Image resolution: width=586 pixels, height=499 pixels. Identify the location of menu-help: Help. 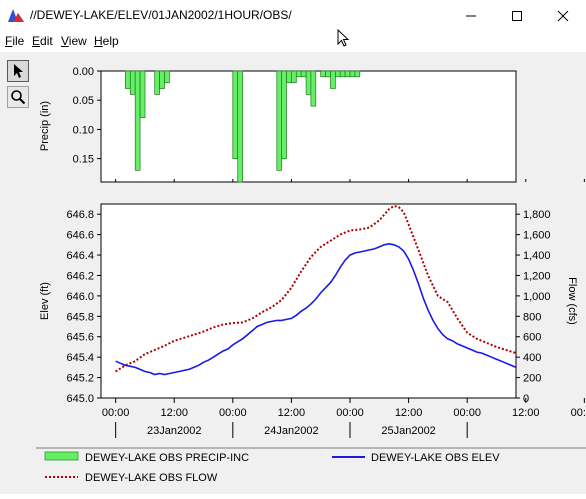
(106, 41).